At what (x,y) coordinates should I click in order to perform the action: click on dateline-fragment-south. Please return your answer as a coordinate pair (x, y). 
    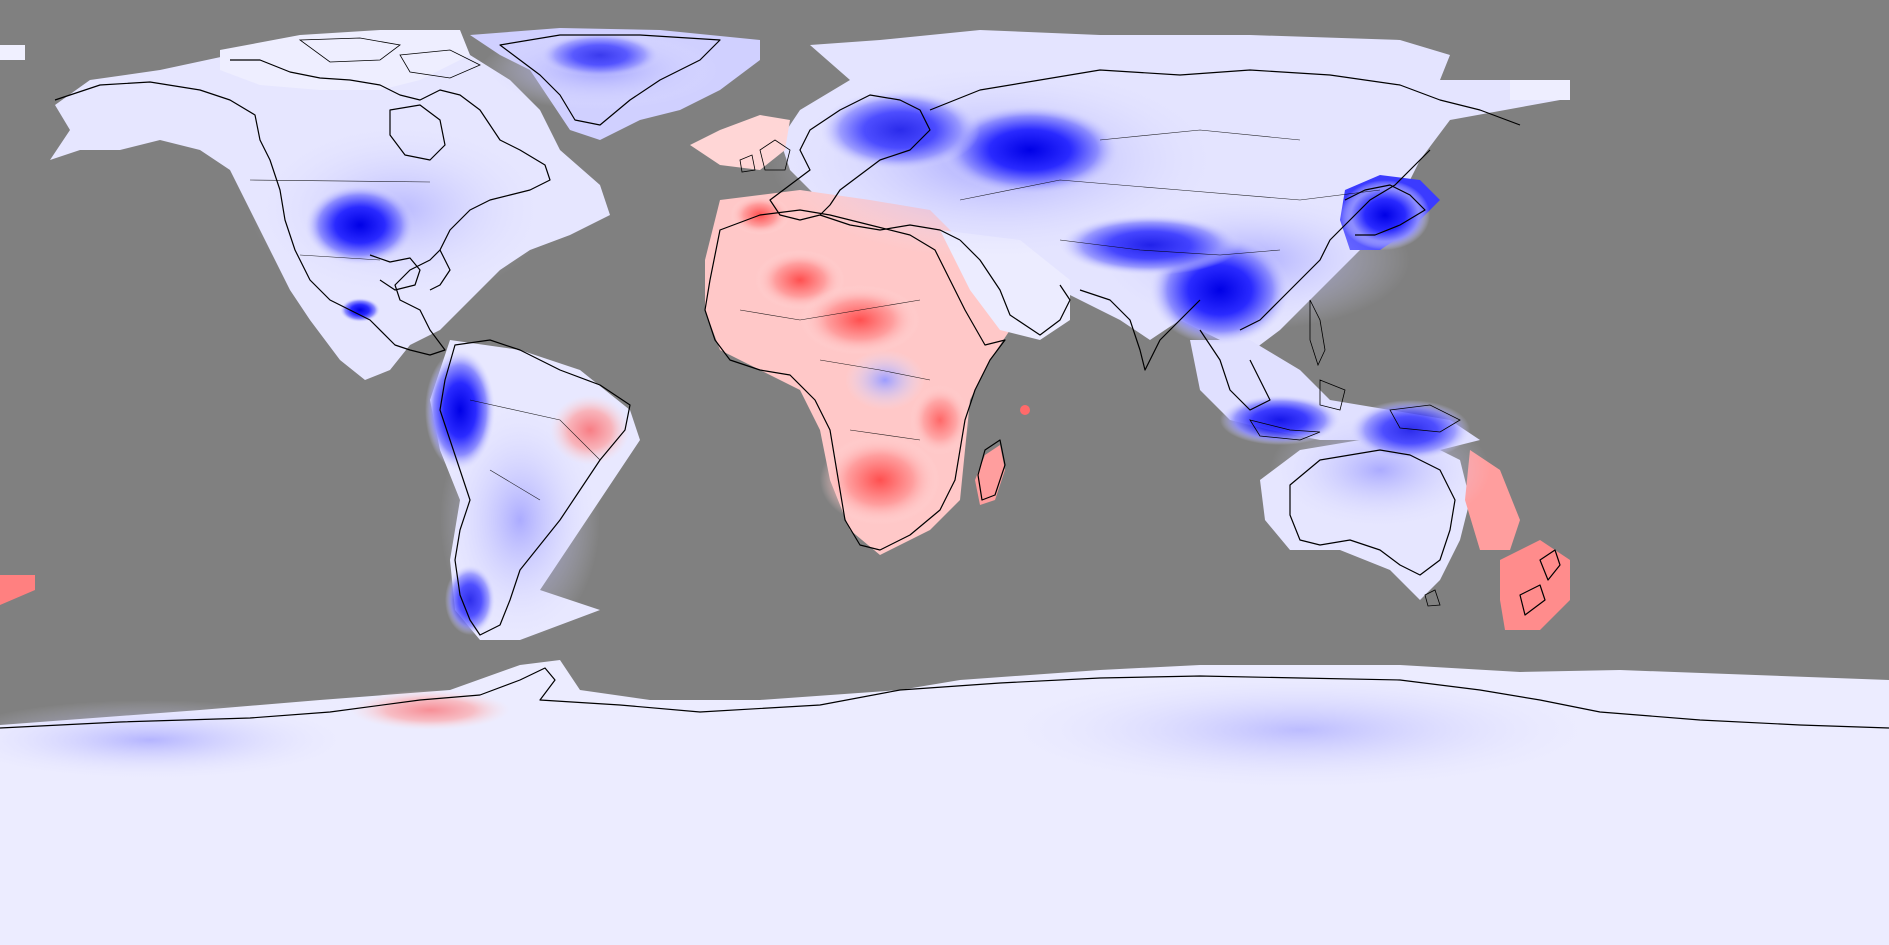
    Looking at the image, I should click on (17, 590).